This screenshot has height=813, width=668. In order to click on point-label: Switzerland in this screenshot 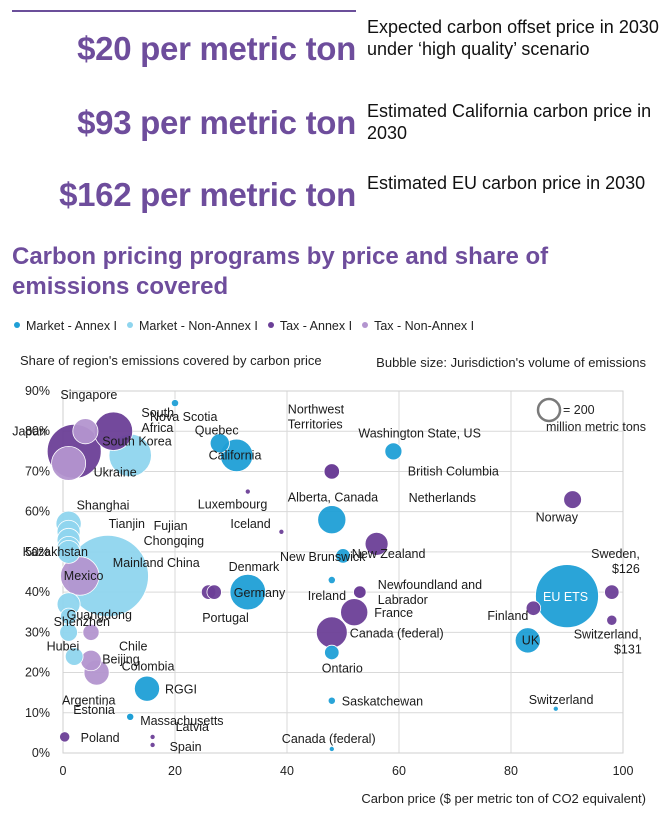, I will do `click(561, 700)`.